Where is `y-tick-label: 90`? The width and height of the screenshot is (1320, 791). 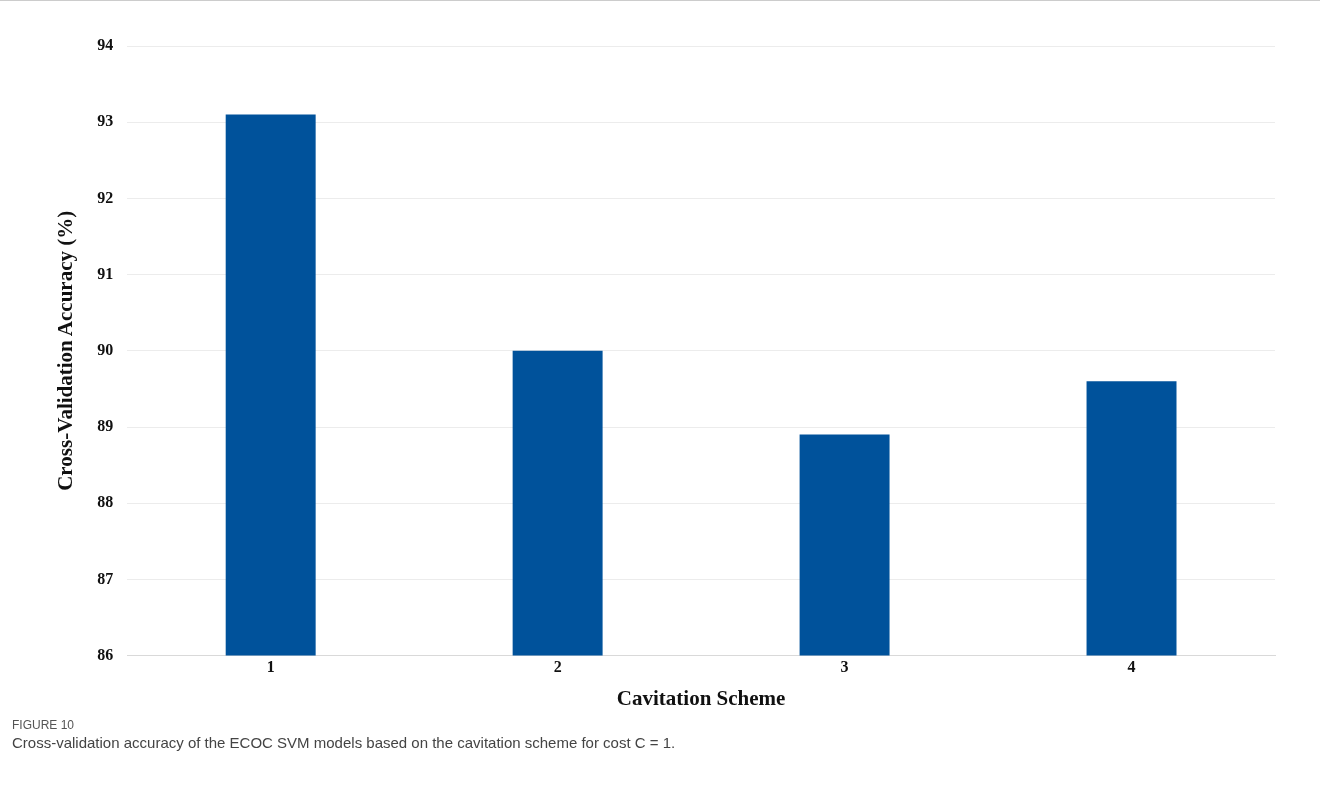 y-tick-label: 90 is located at coordinates (105, 349).